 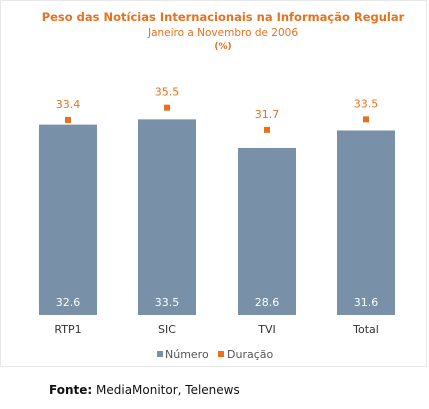 I want to click on bar-numero-sic, so click(x=167, y=217).